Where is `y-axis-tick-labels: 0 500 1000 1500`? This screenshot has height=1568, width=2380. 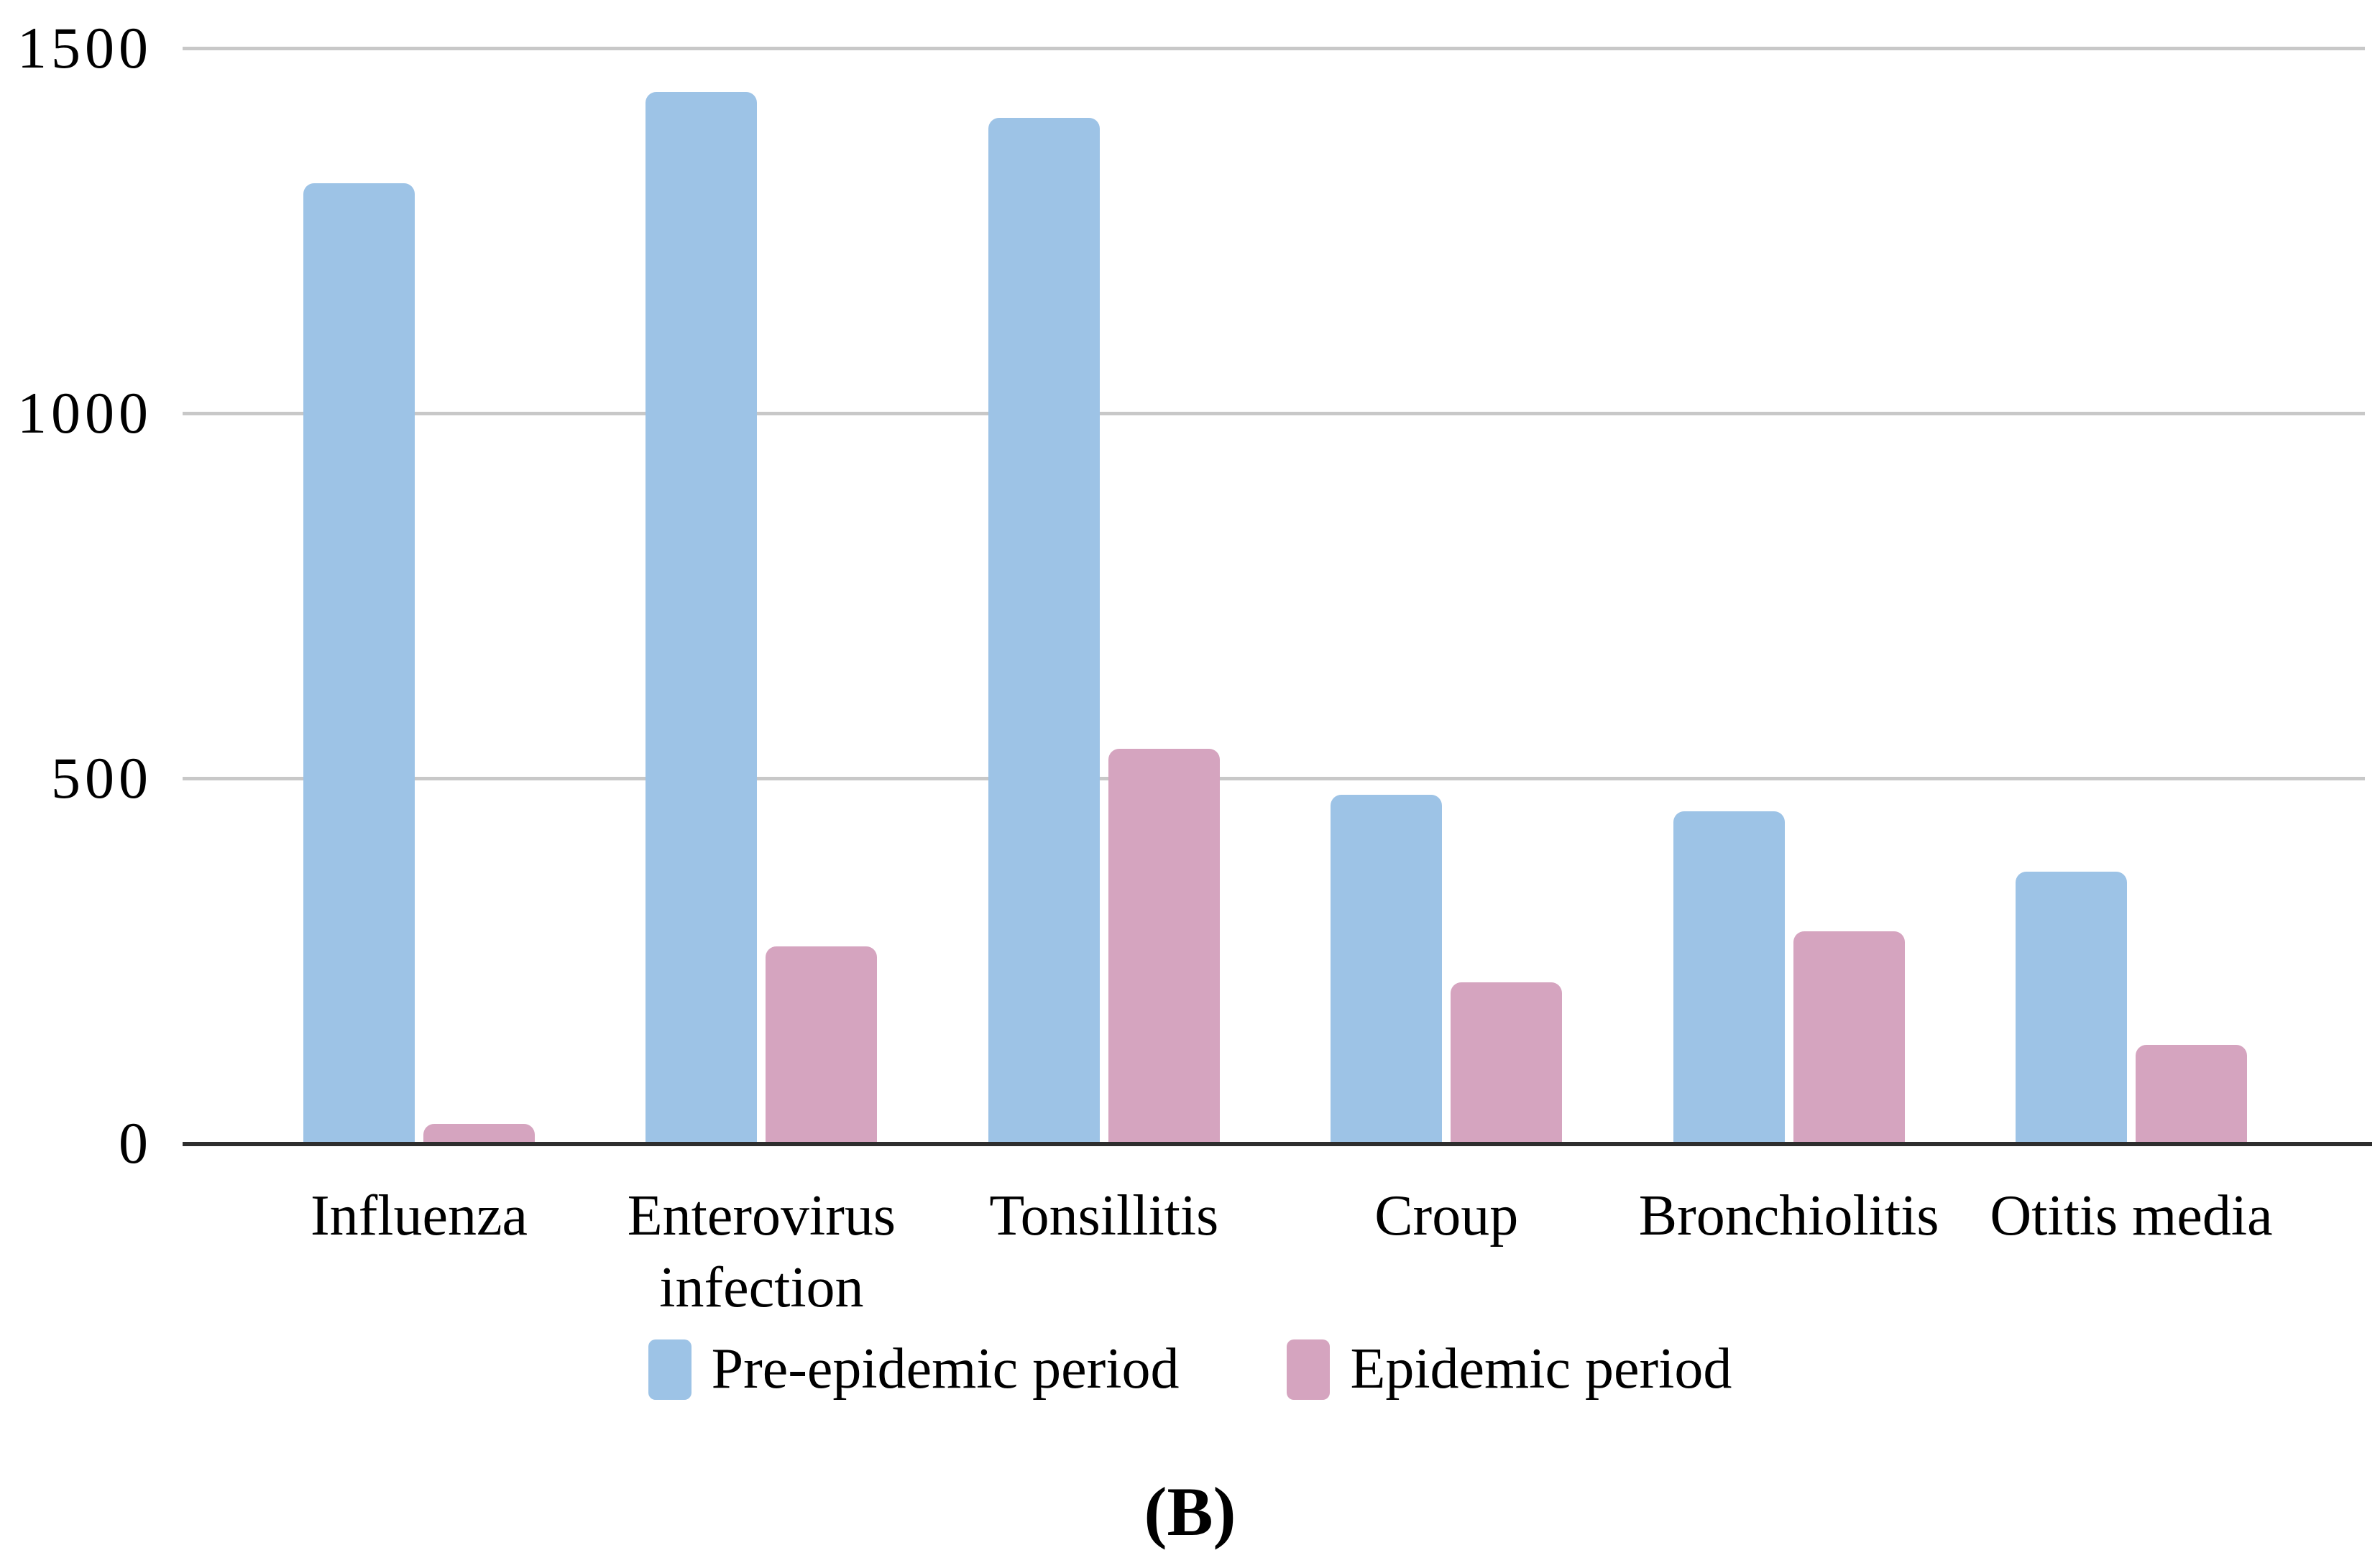 y-axis-tick-labels: 0 500 1000 1500 is located at coordinates (76, 595).